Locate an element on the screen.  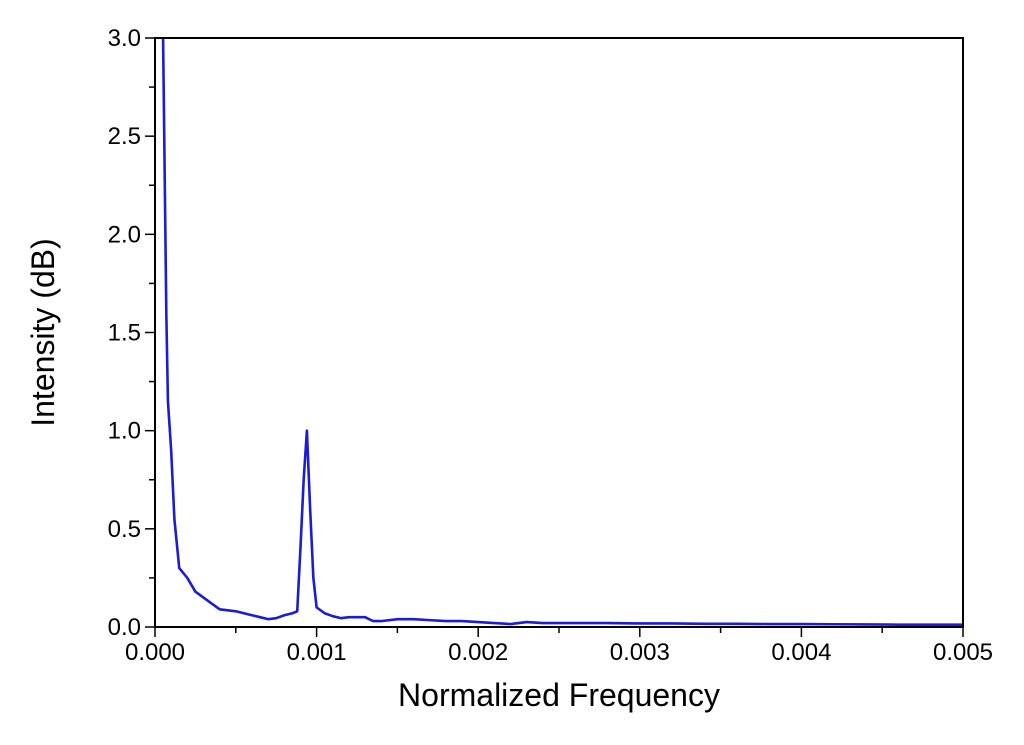
x-tick-label: 0.005 is located at coordinates (963, 652).